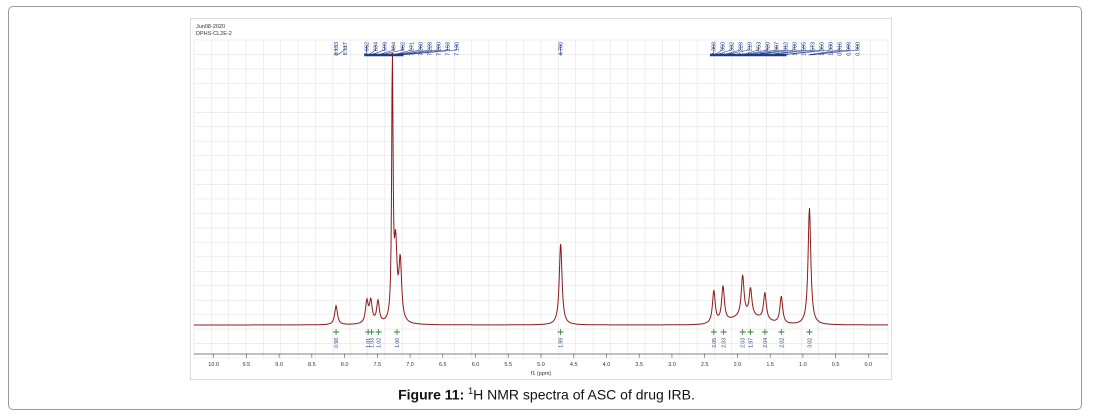  Describe the element at coordinates (440, 49) in the screenshot. I see `peak-label: 7.200` at that location.